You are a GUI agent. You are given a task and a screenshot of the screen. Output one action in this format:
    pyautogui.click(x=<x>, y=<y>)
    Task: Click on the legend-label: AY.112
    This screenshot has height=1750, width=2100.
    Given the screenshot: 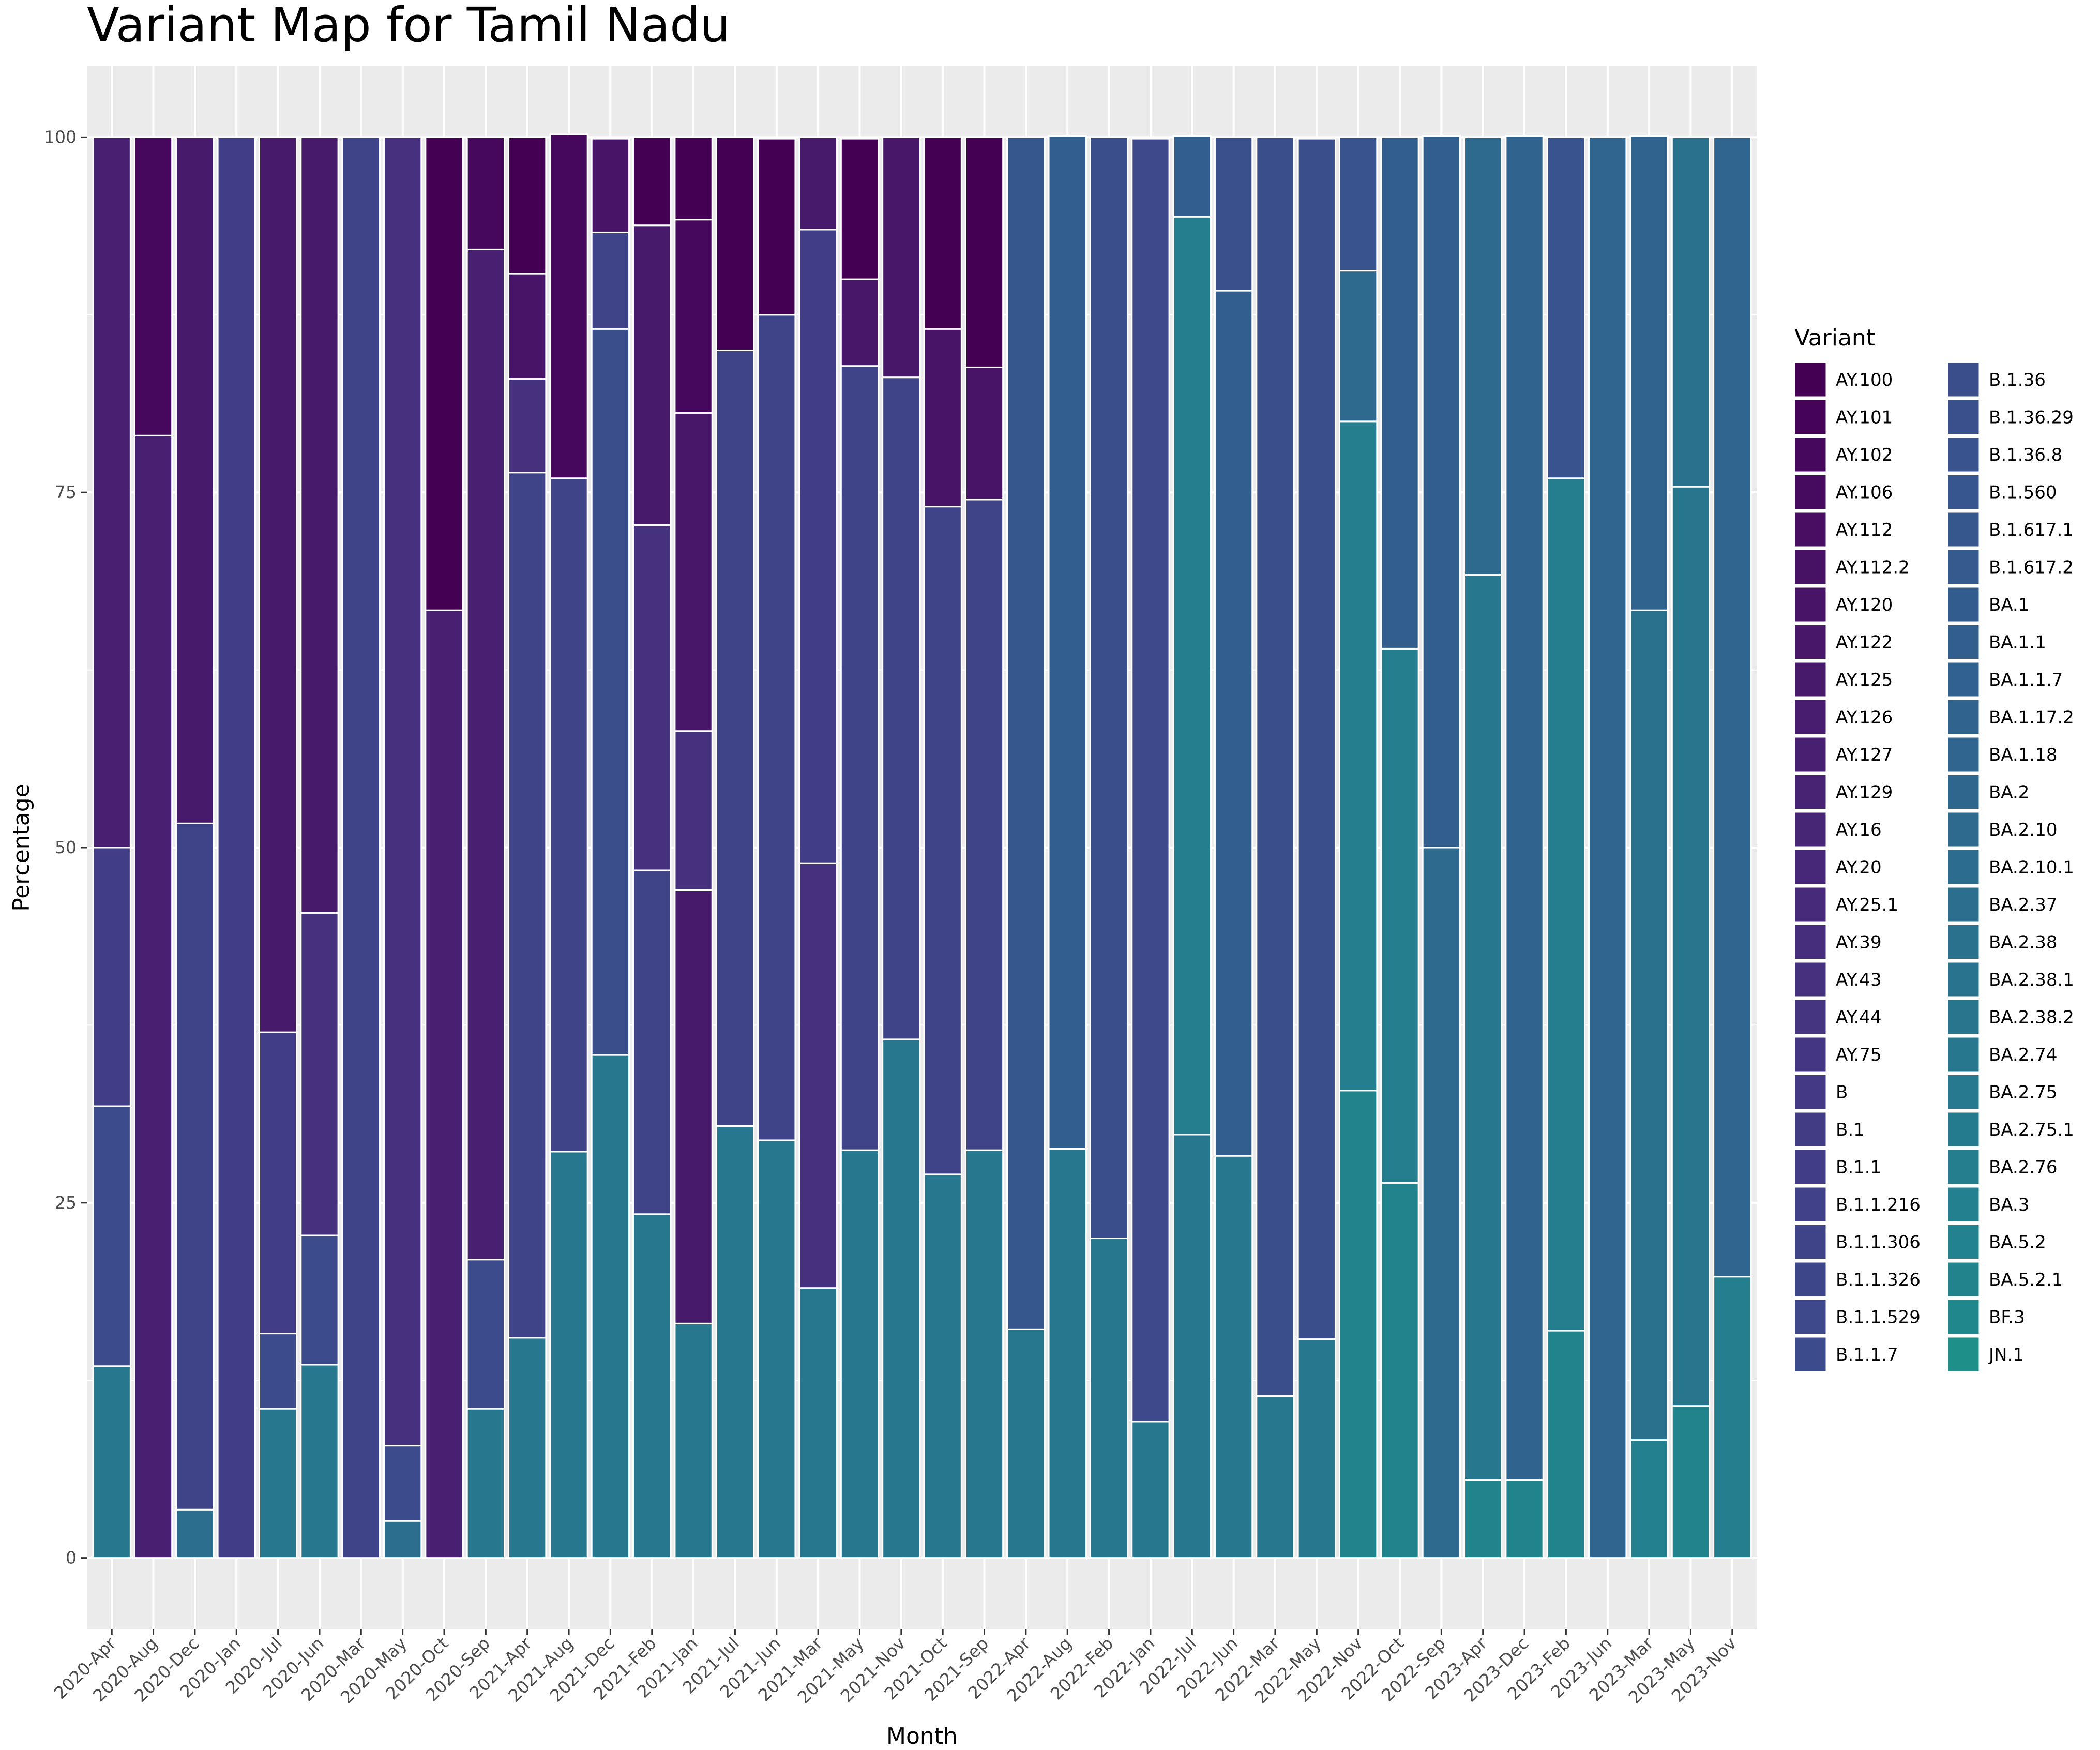 What is the action you would take?
    pyautogui.click(x=1864, y=530)
    